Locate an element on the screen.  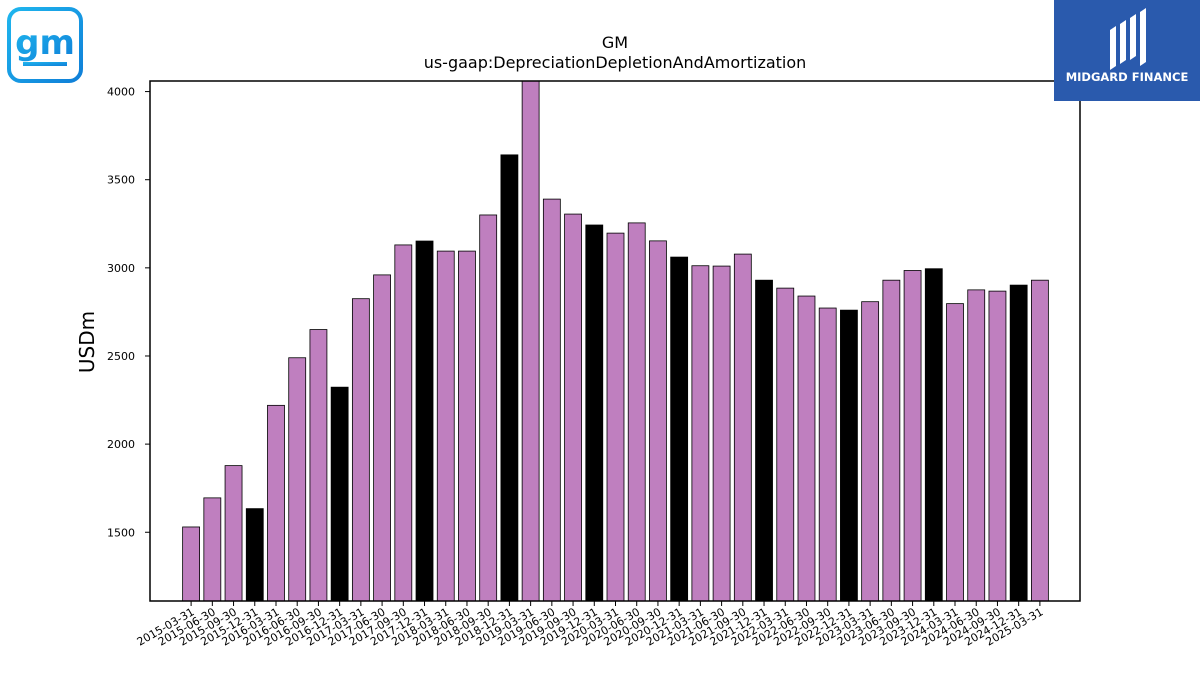
y-tick-label: 3500 is located at coordinates (121, 180).